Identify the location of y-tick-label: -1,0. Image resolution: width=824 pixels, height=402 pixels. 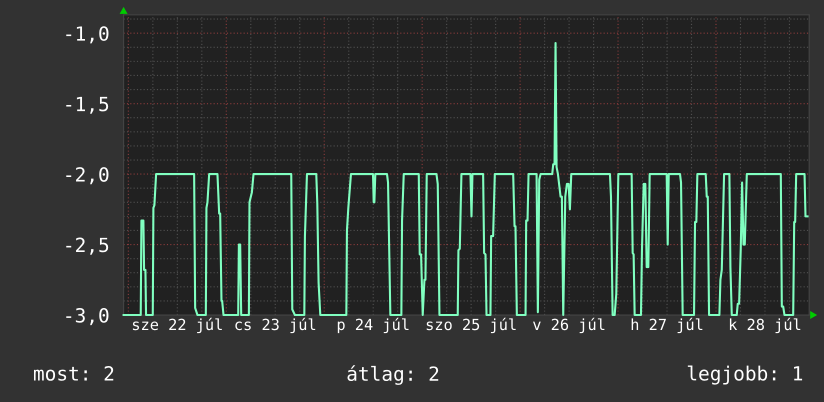
(87, 35).